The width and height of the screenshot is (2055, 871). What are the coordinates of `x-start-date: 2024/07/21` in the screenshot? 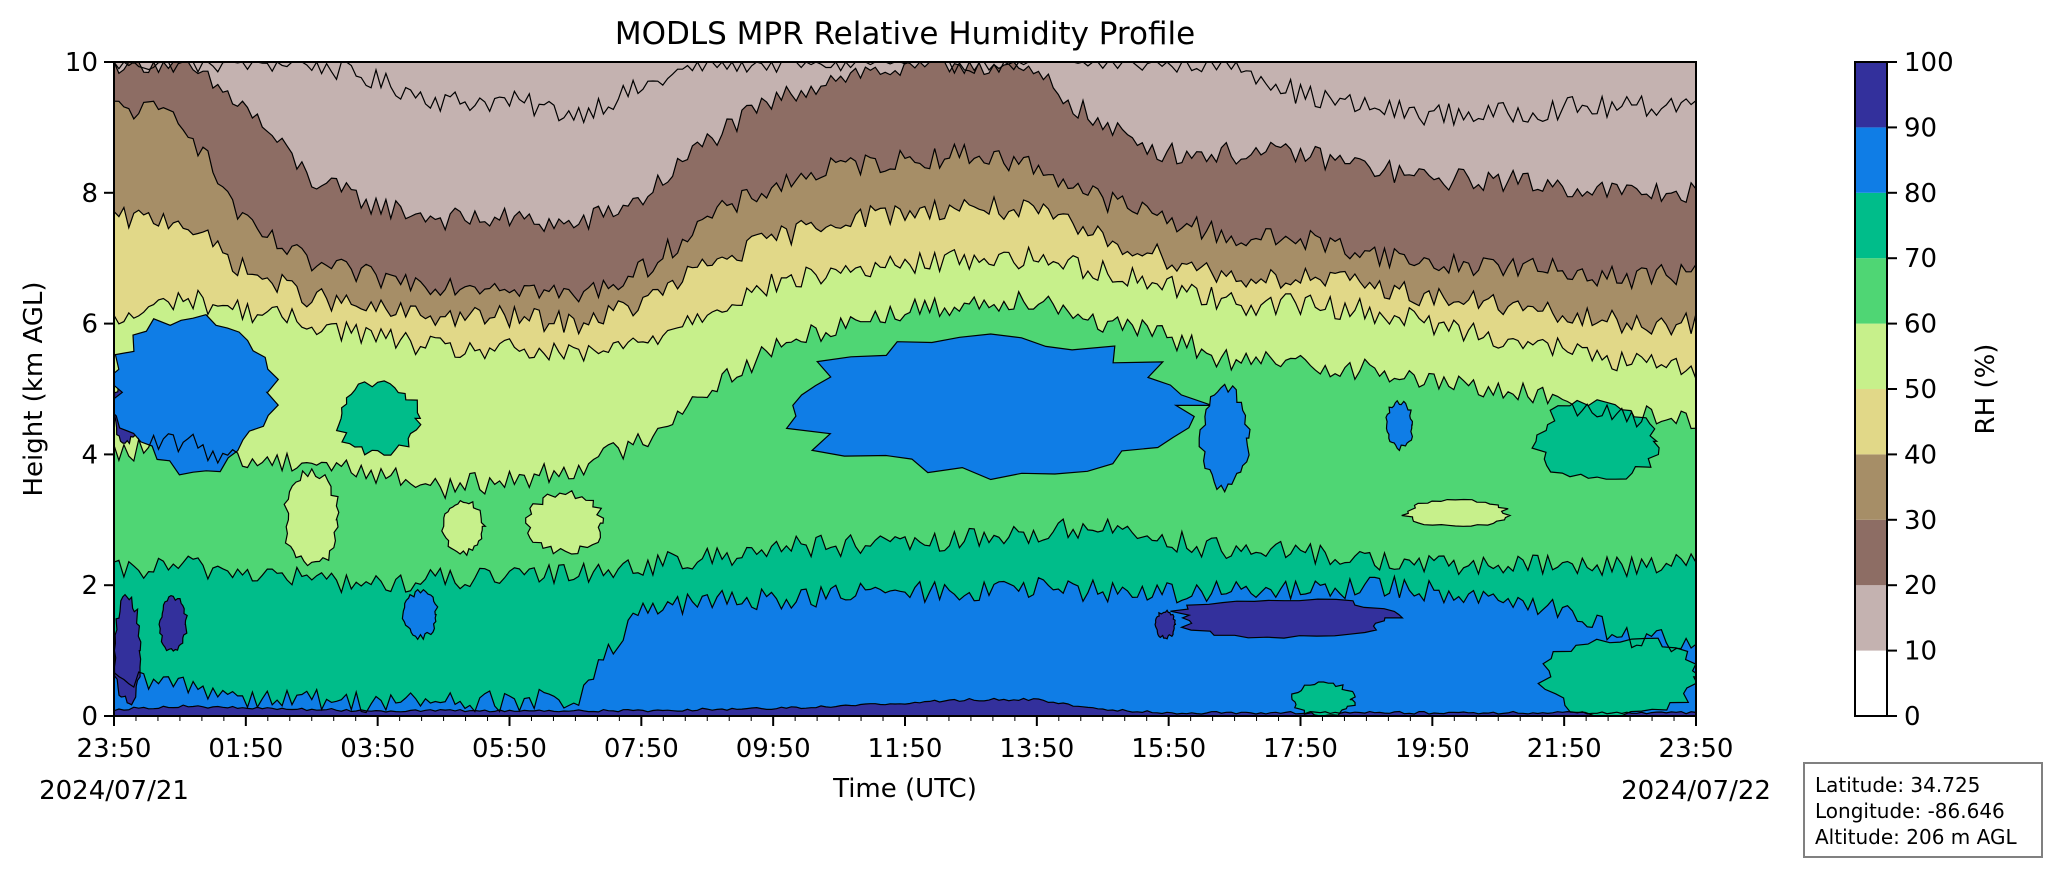 It's located at (114, 791).